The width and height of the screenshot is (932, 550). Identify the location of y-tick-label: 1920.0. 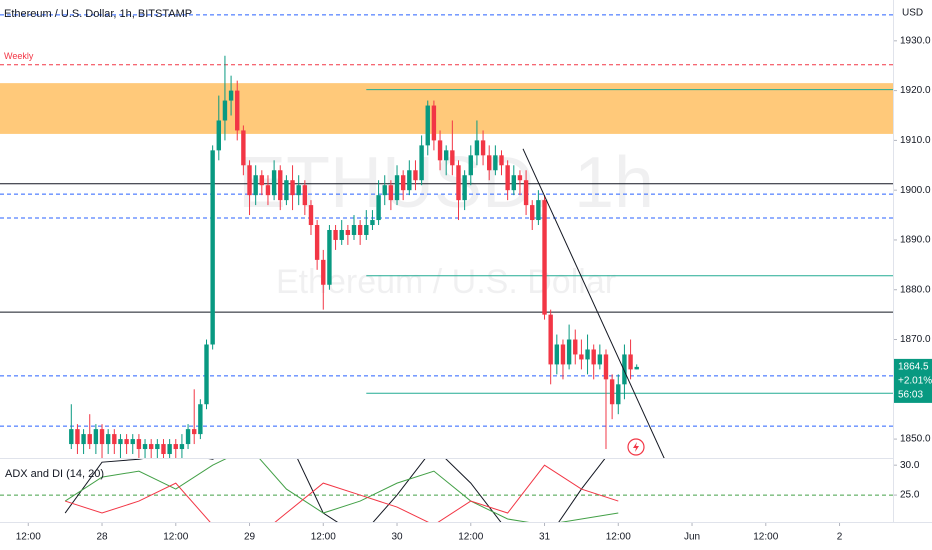
(915, 90).